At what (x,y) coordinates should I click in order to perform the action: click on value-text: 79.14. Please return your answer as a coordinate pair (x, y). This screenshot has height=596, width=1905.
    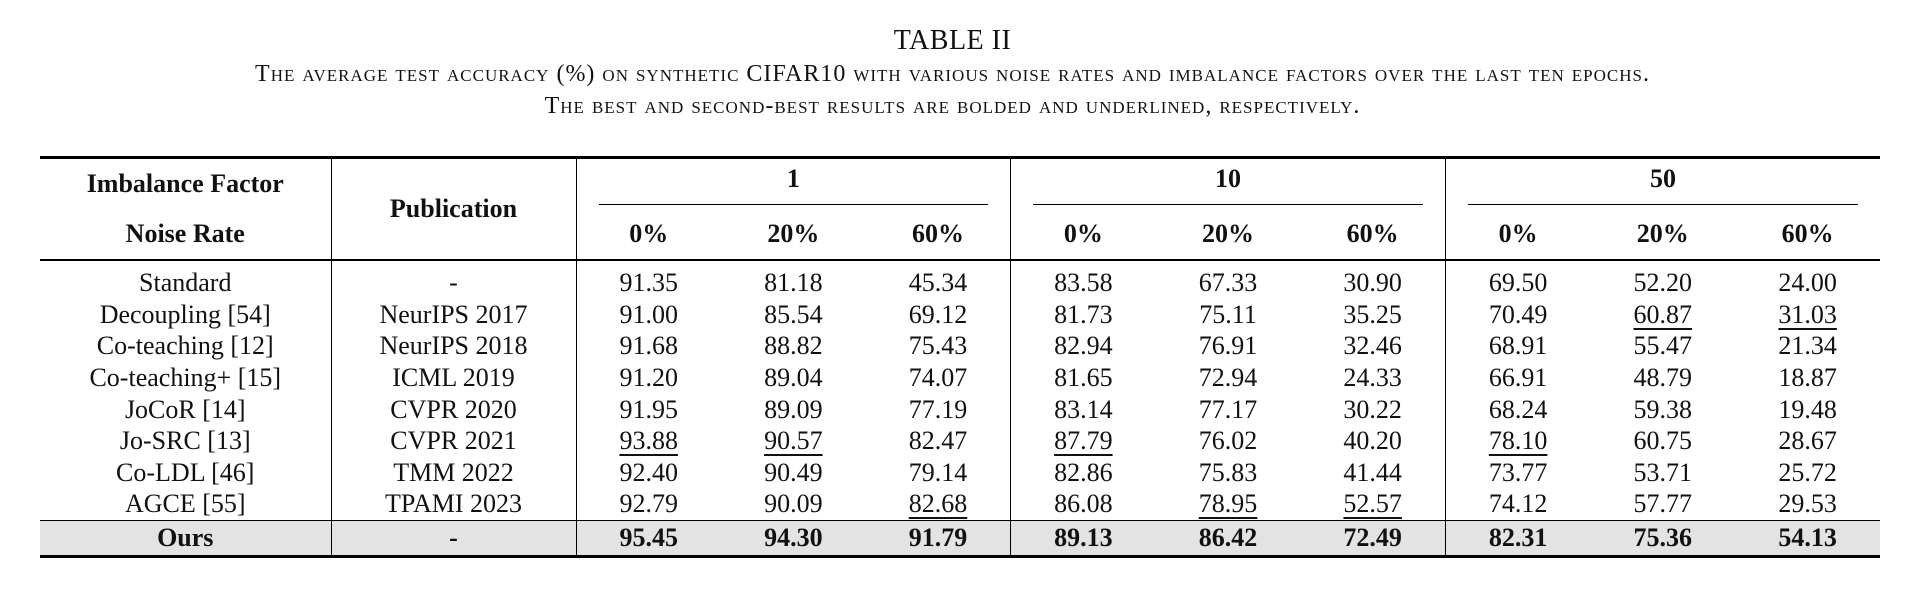
    Looking at the image, I should click on (938, 472).